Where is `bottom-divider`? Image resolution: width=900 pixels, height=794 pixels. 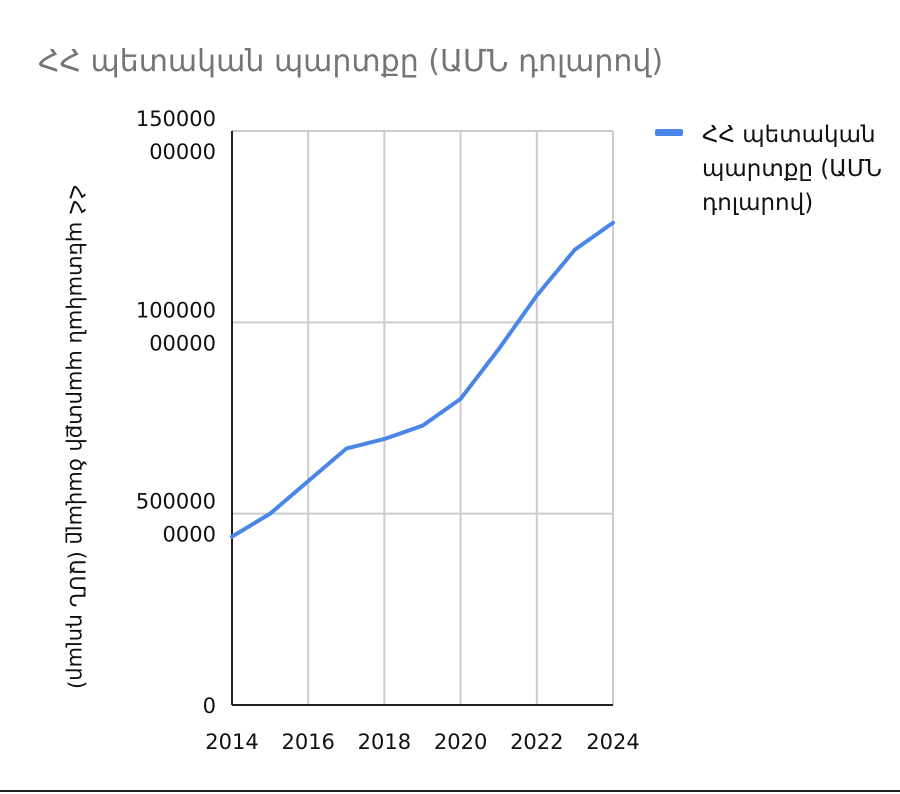
bottom-divider is located at coordinates (450, 791).